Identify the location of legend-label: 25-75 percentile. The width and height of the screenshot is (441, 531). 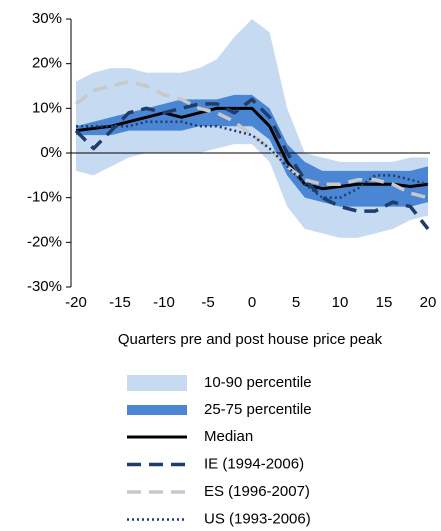
(258, 409).